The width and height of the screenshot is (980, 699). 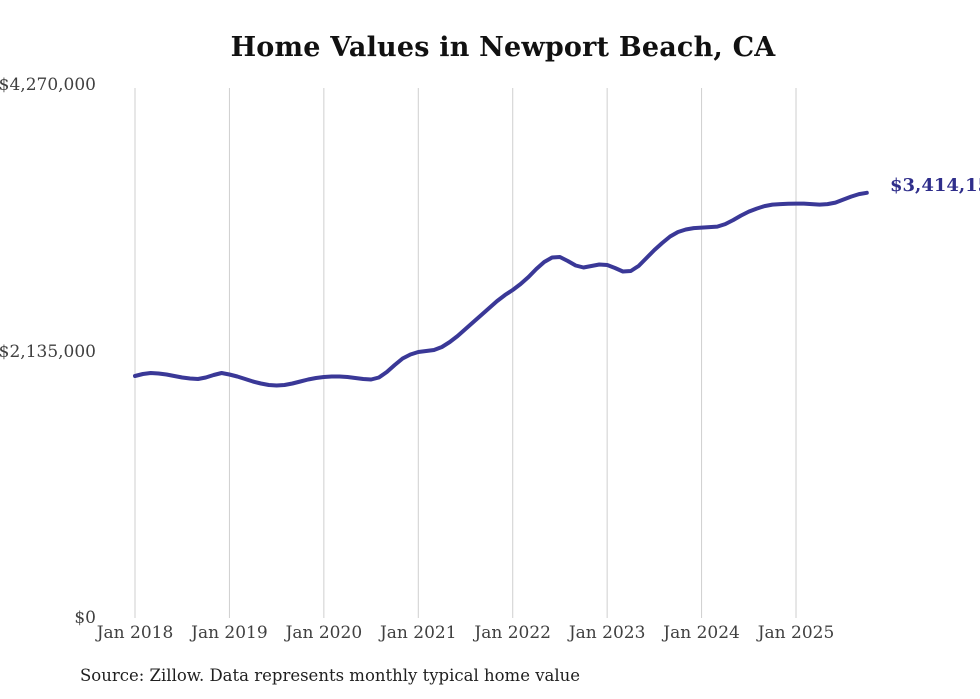 What do you see at coordinates (135, 633) in the screenshot?
I see `x-tick-label: Jan 2018` at bounding box center [135, 633].